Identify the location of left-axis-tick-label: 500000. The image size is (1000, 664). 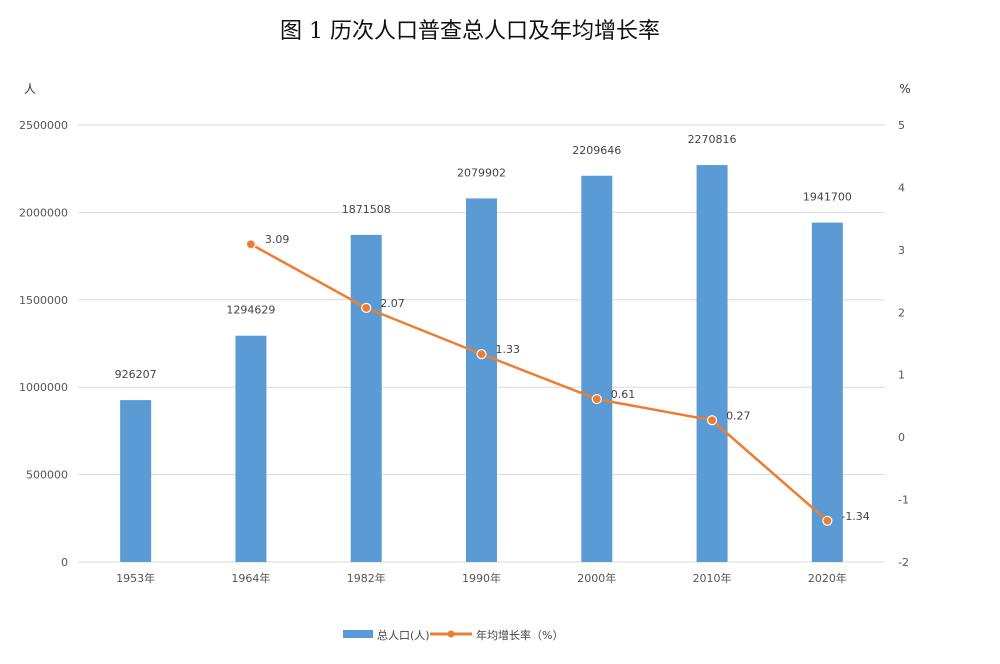
(47, 475).